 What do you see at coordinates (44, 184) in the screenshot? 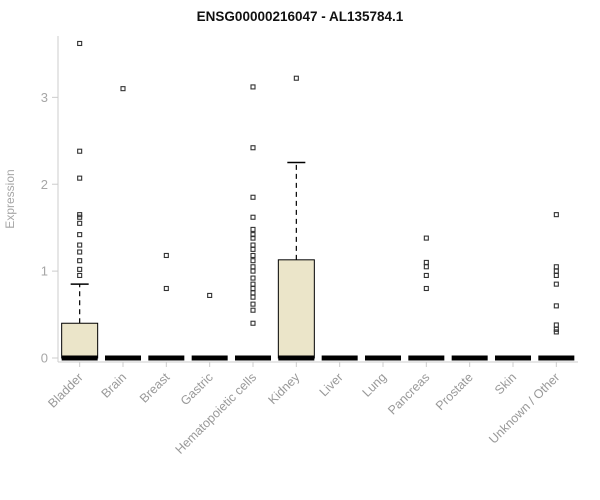
I see `y-tick-label: 2` at bounding box center [44, 184].